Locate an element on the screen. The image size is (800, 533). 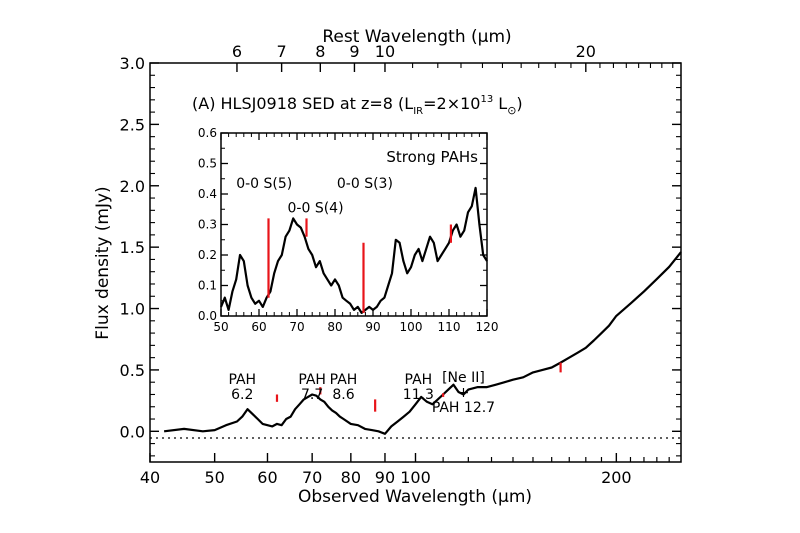
inset-x-tick-label: 110 is located at coordinates (449, 327).